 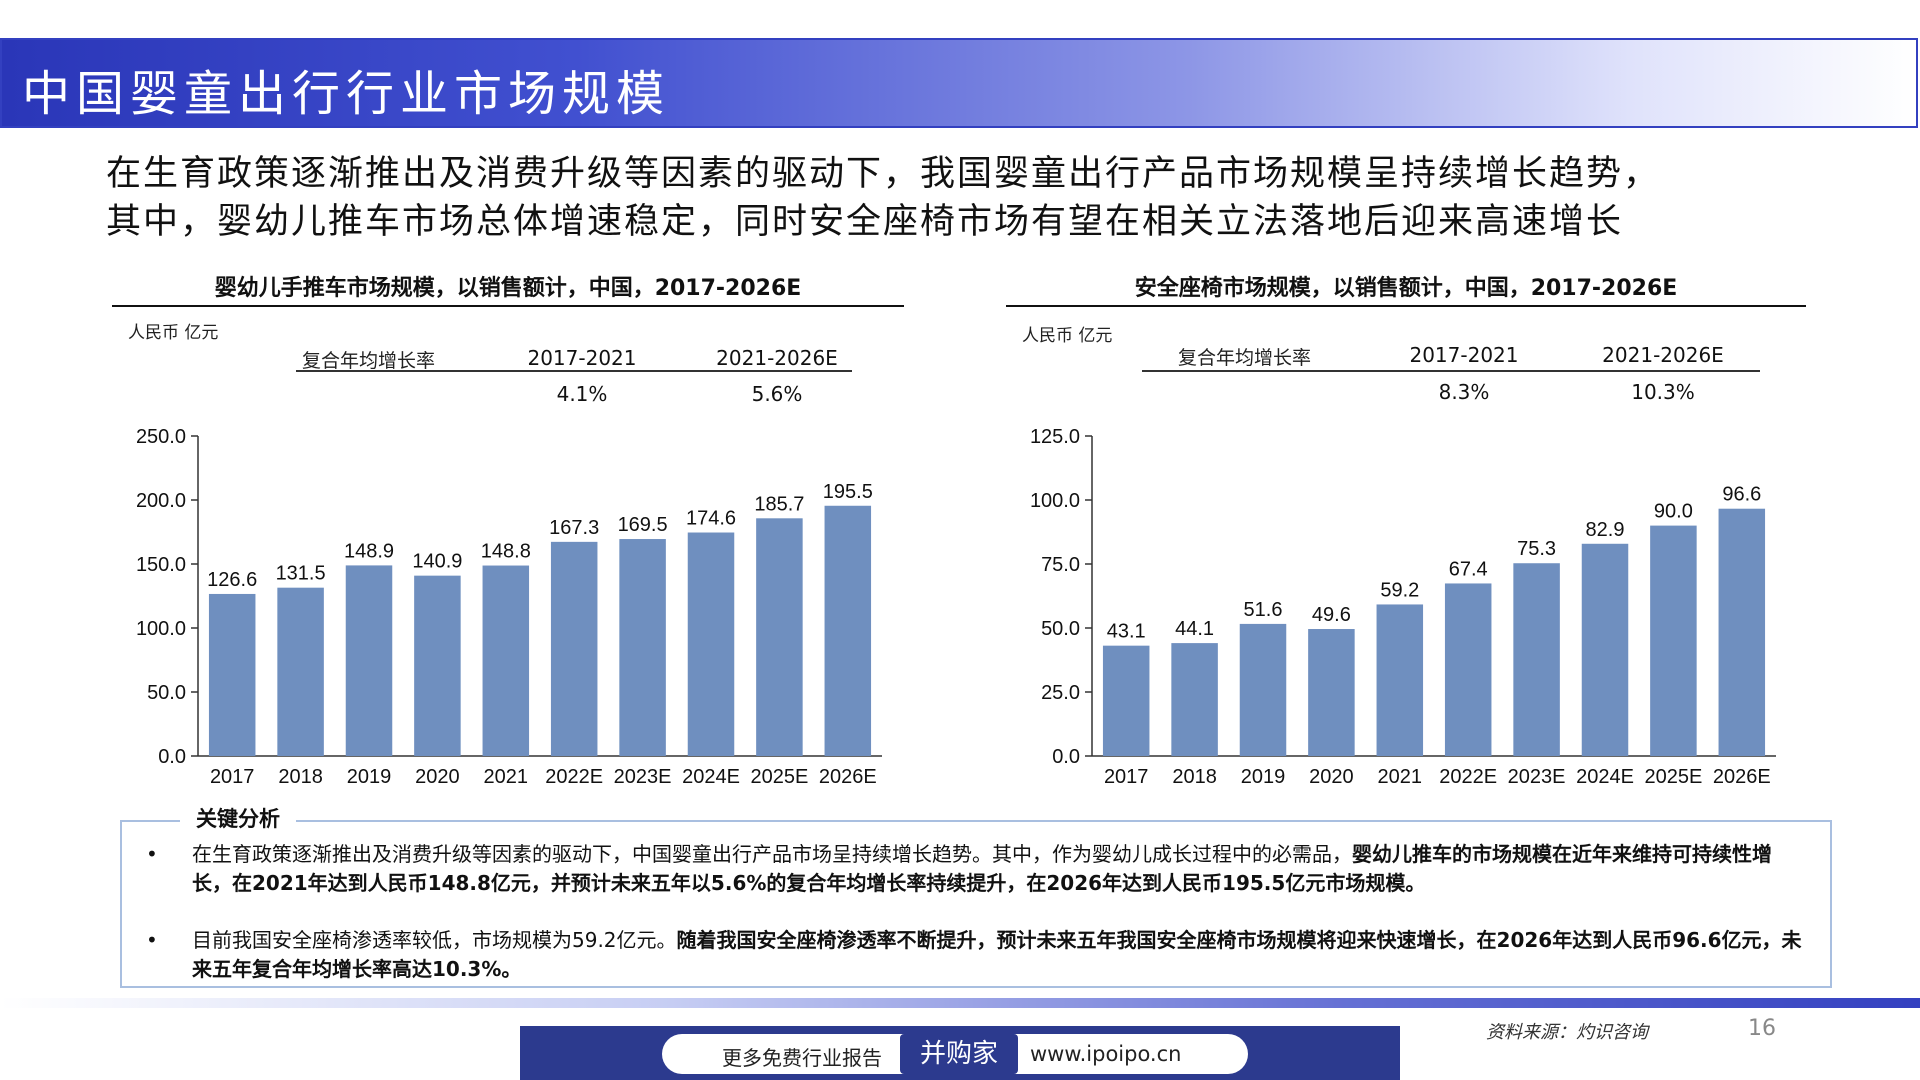 What do you see at coordinates (369, 551) in the screenshot?
I see `chart-left-data-label-2019: 148.9` at bounding box center [369, 551].